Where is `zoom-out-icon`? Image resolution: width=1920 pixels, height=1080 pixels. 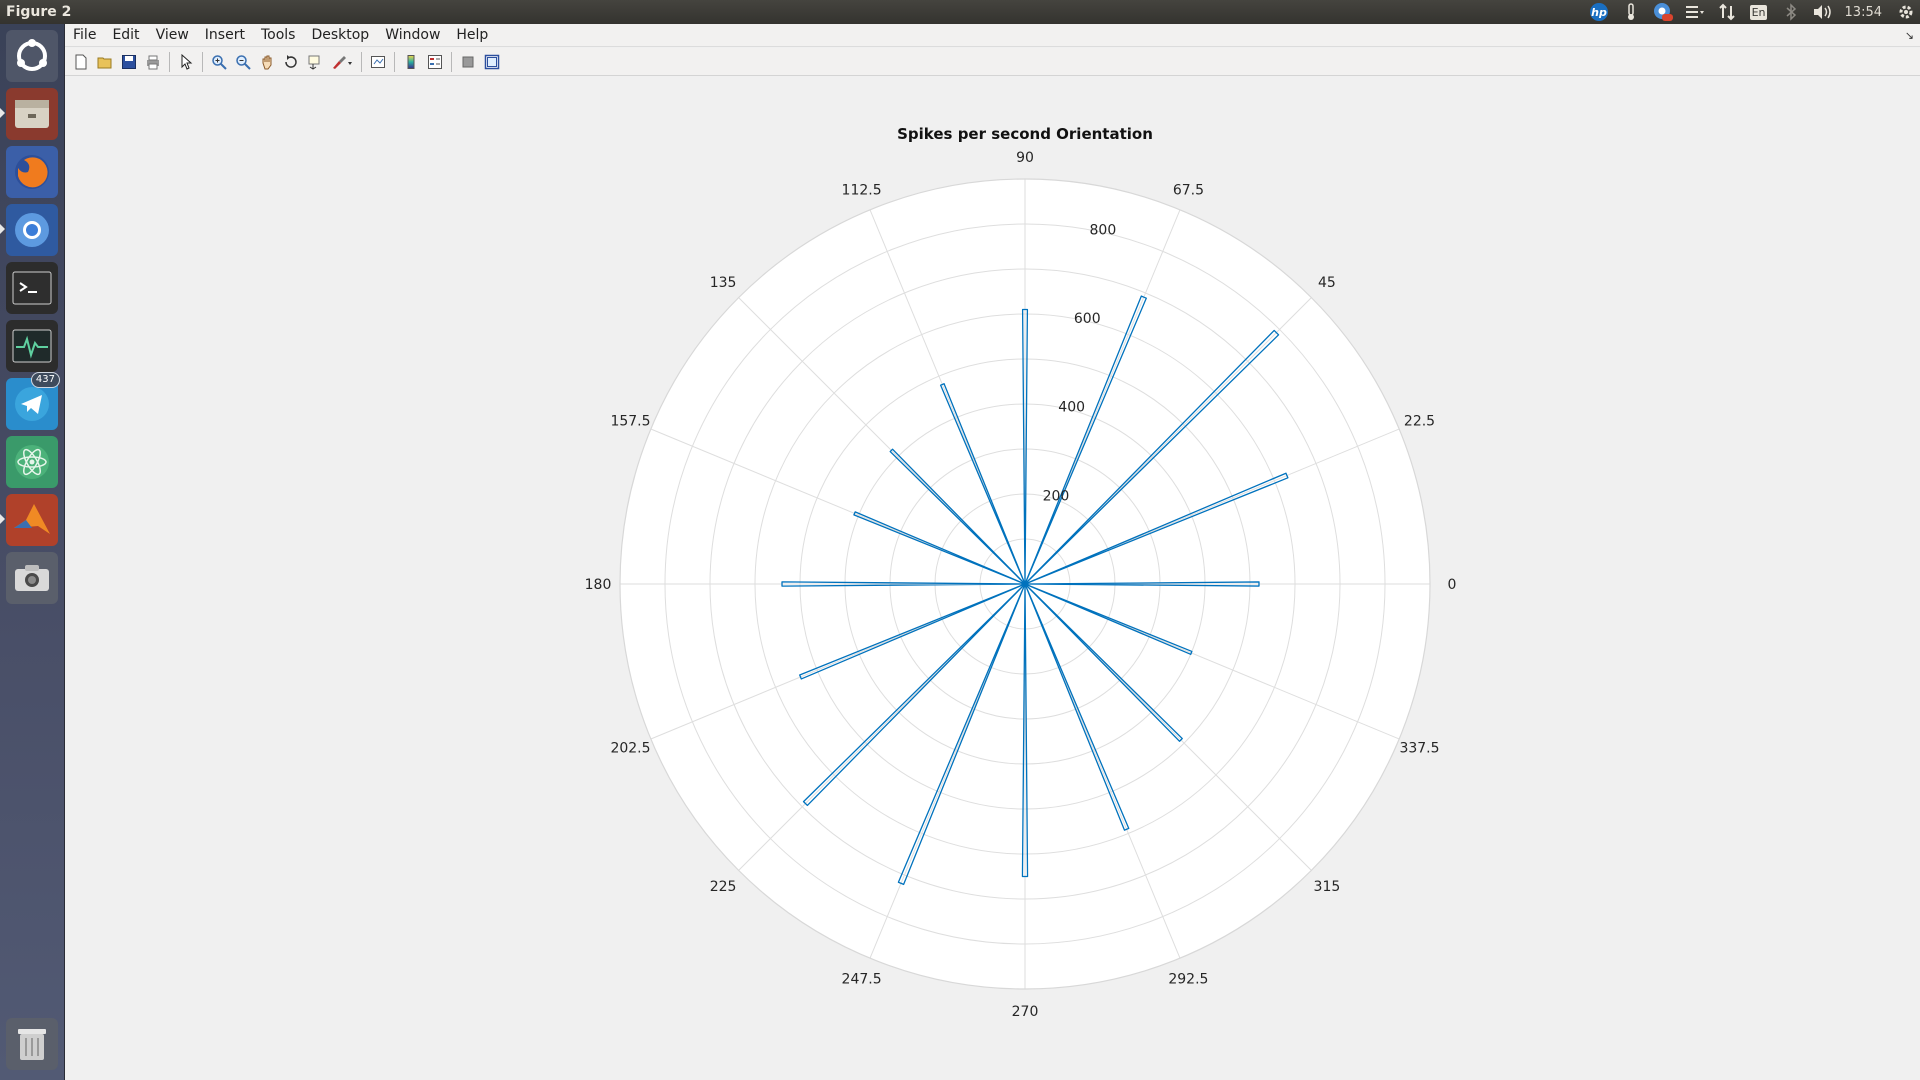
zoom-out-icon is located at coordinates (243, 62).